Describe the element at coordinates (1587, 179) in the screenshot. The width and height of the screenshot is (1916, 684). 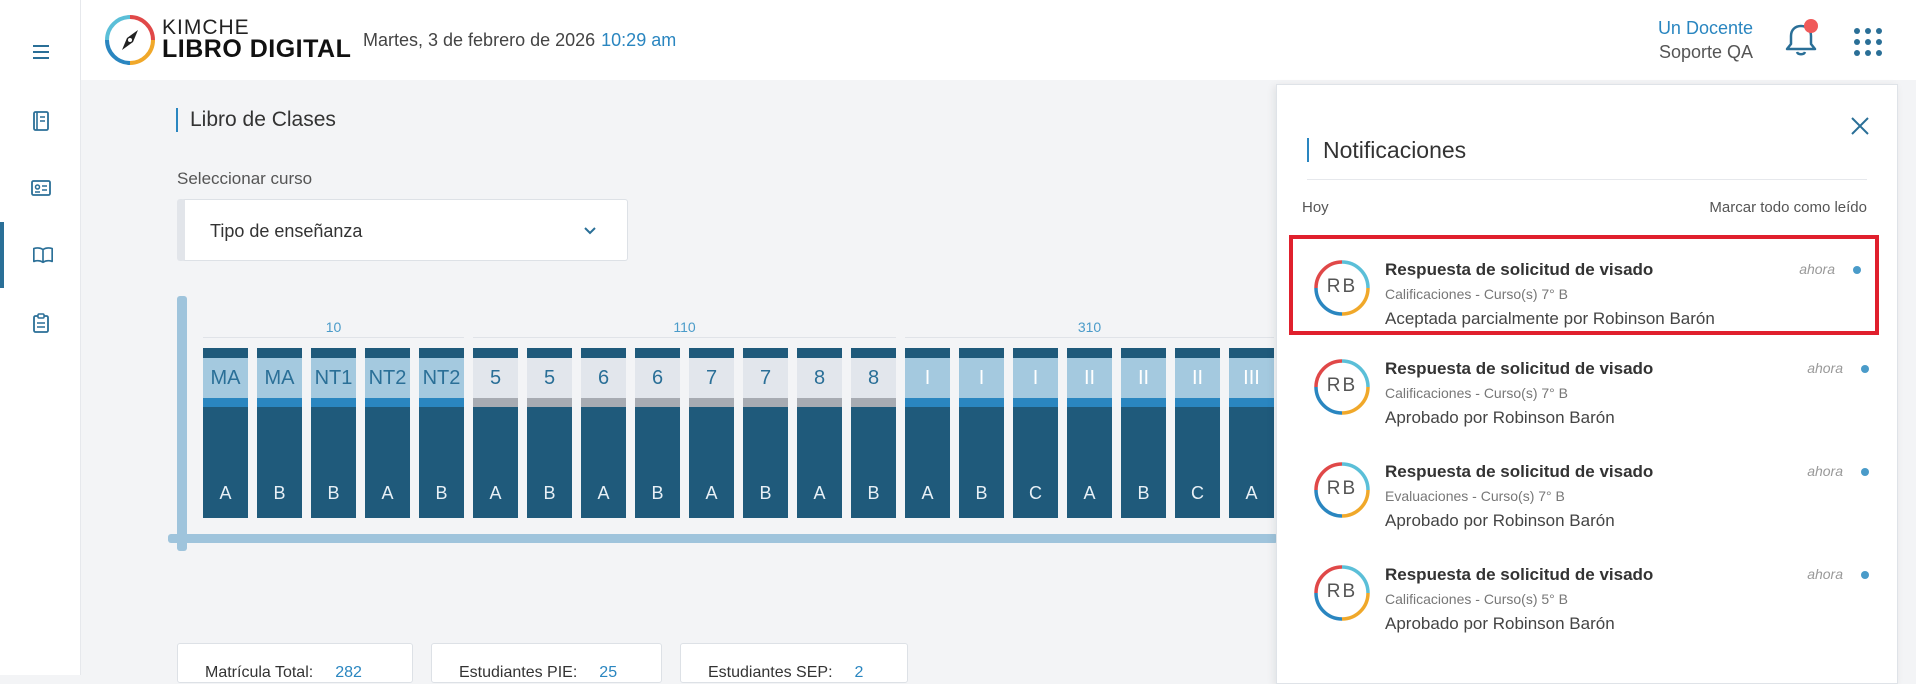
I see `divider` at that location.